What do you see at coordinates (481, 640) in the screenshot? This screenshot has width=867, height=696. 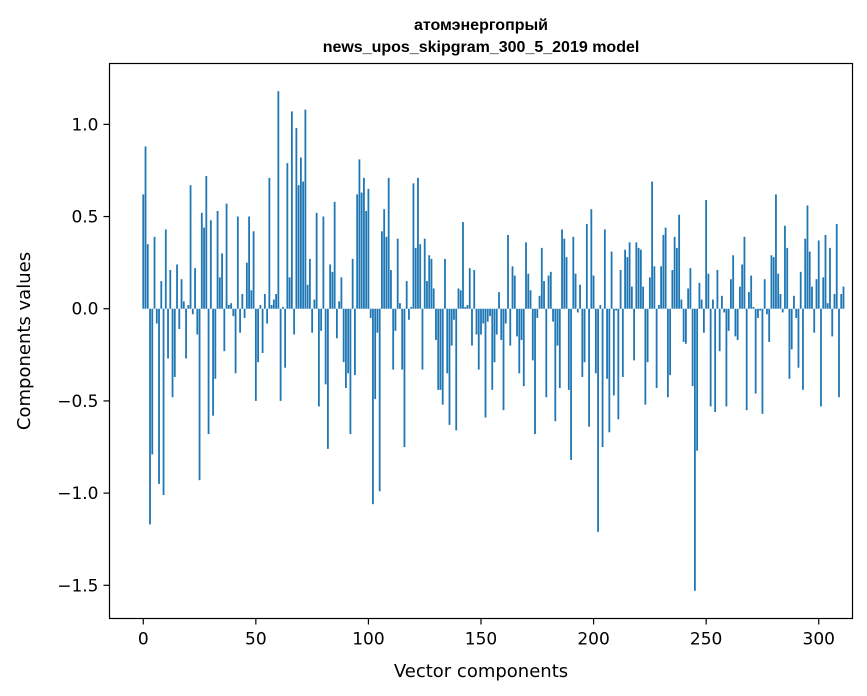 I see `x-tick-label: 150` at bounding box center [481, 640].